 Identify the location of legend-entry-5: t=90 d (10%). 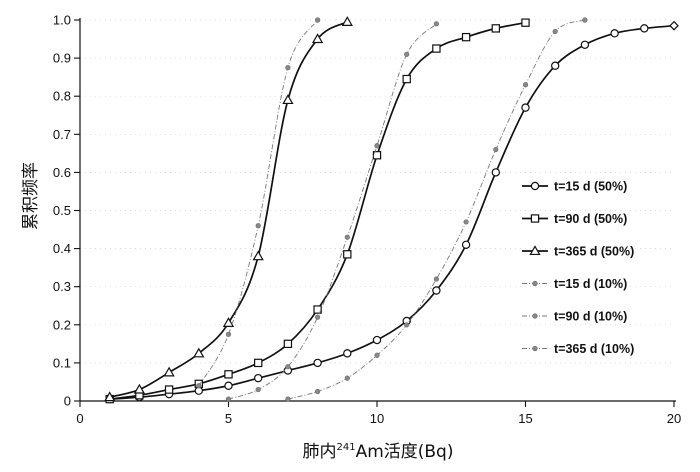
(574, 317).